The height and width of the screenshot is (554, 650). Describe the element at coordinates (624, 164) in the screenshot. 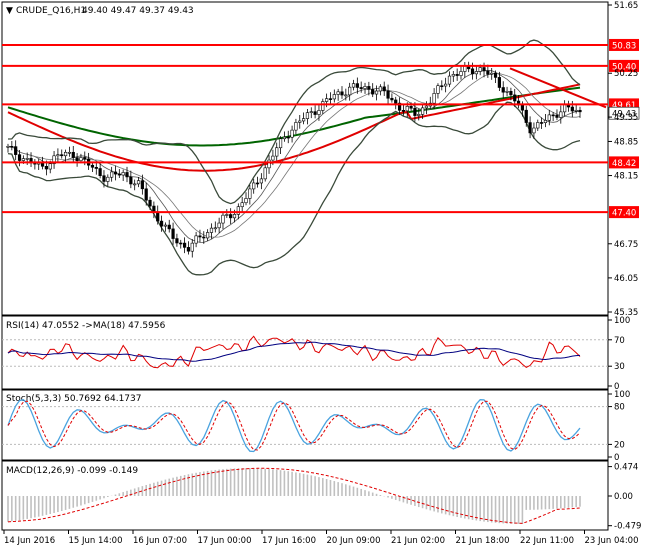

I see `level-tag-label: 48.42` at that location.